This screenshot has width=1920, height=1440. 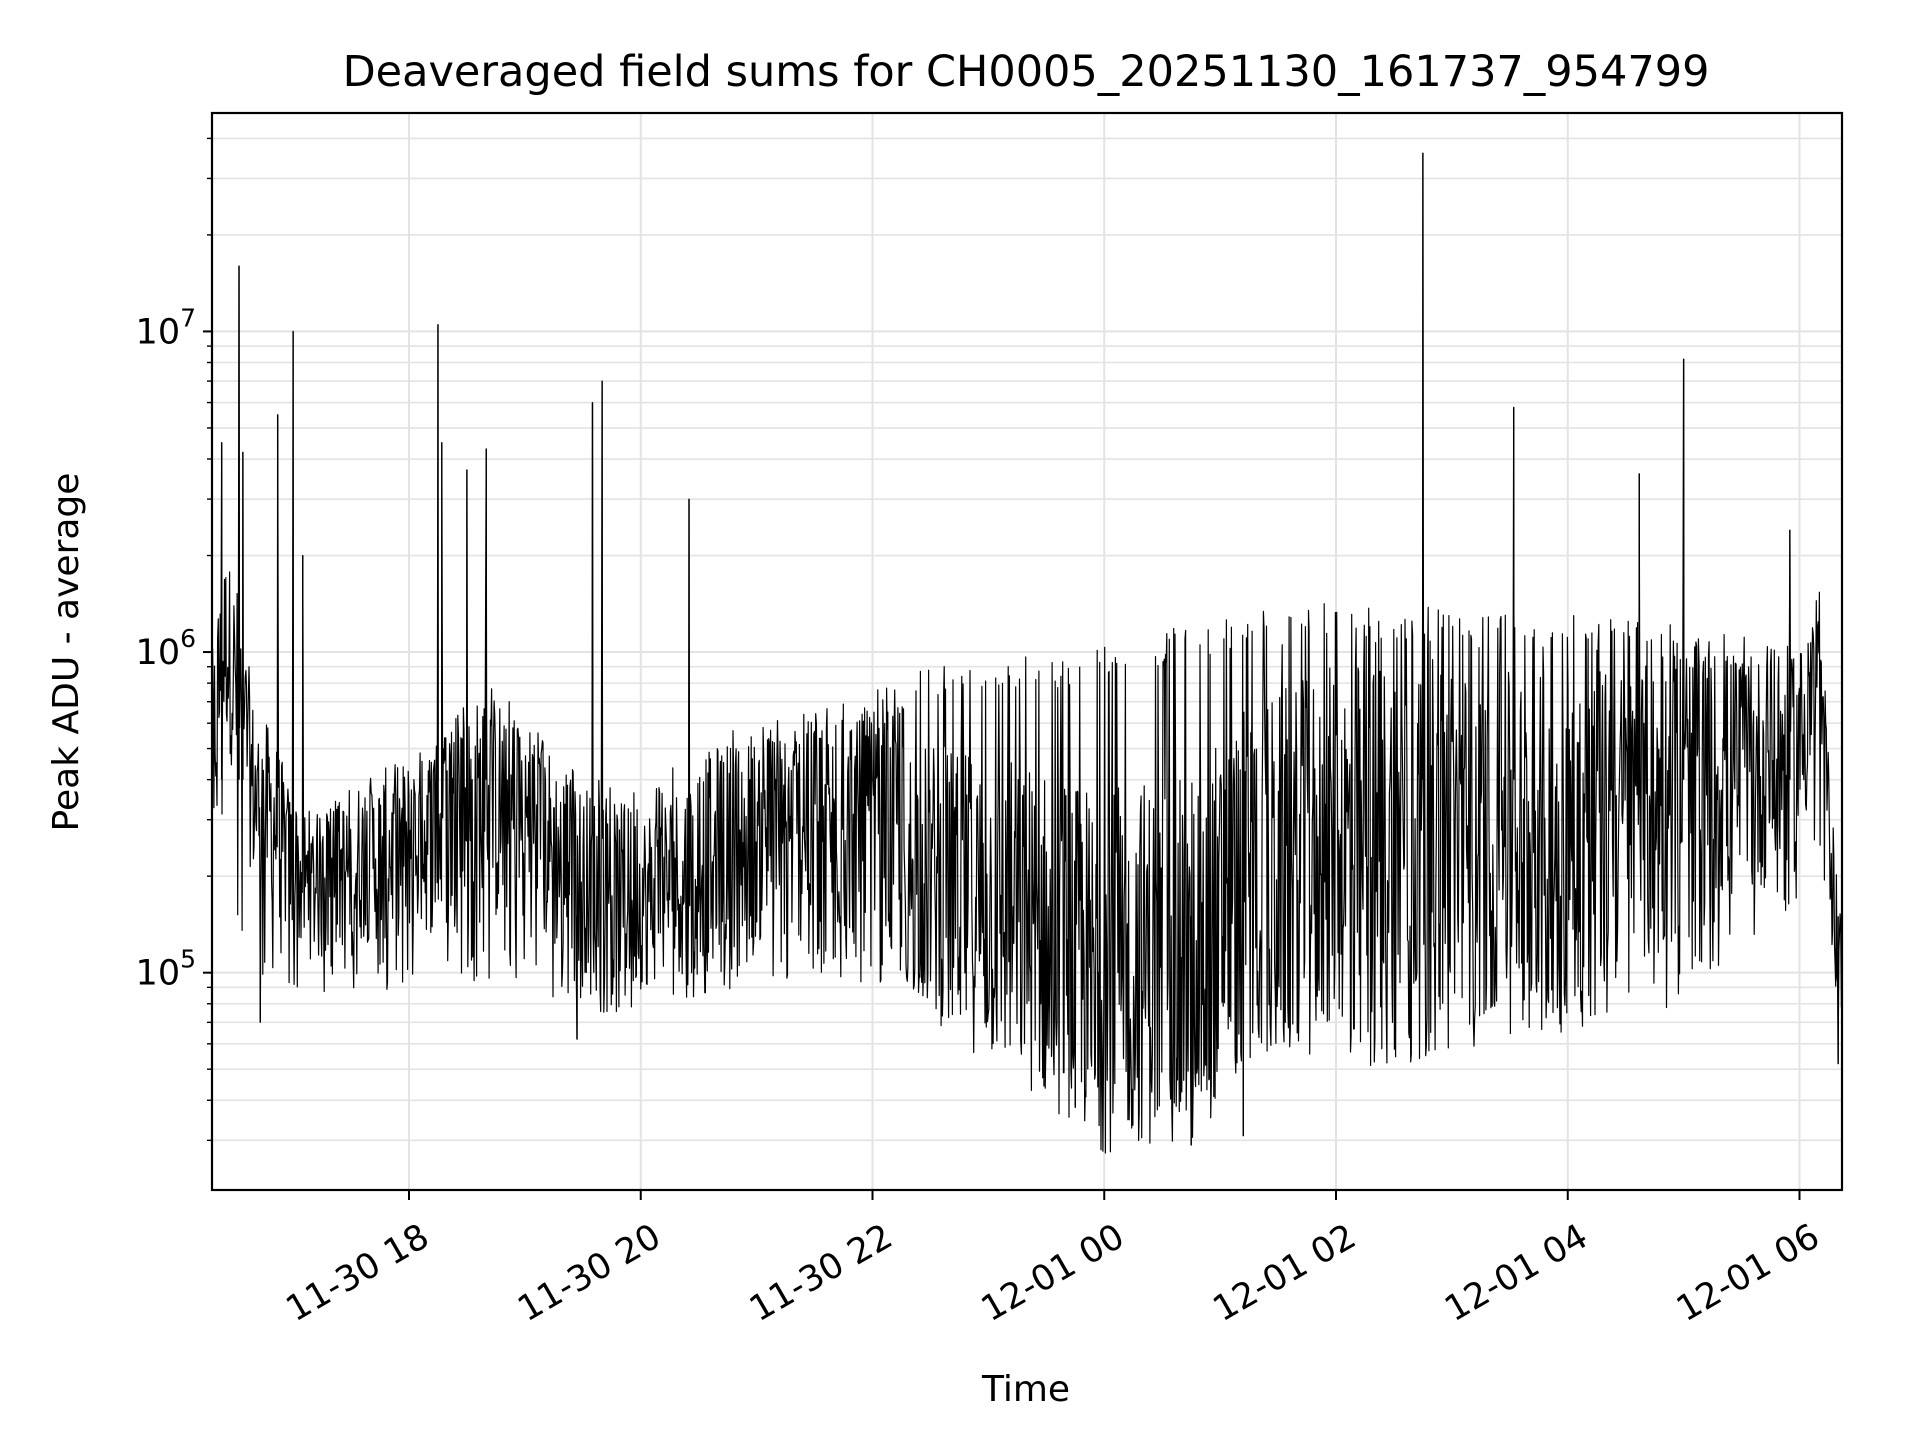 I want to click on y-tick-label: 10⁶, so click(x=166, y=648).